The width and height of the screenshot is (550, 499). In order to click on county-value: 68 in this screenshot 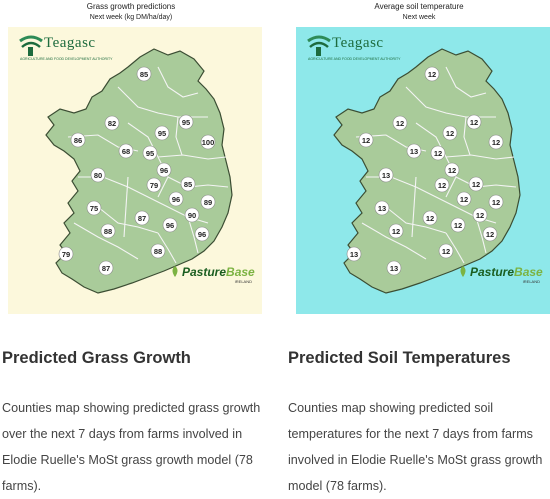, I will do `click(126, 151)`.